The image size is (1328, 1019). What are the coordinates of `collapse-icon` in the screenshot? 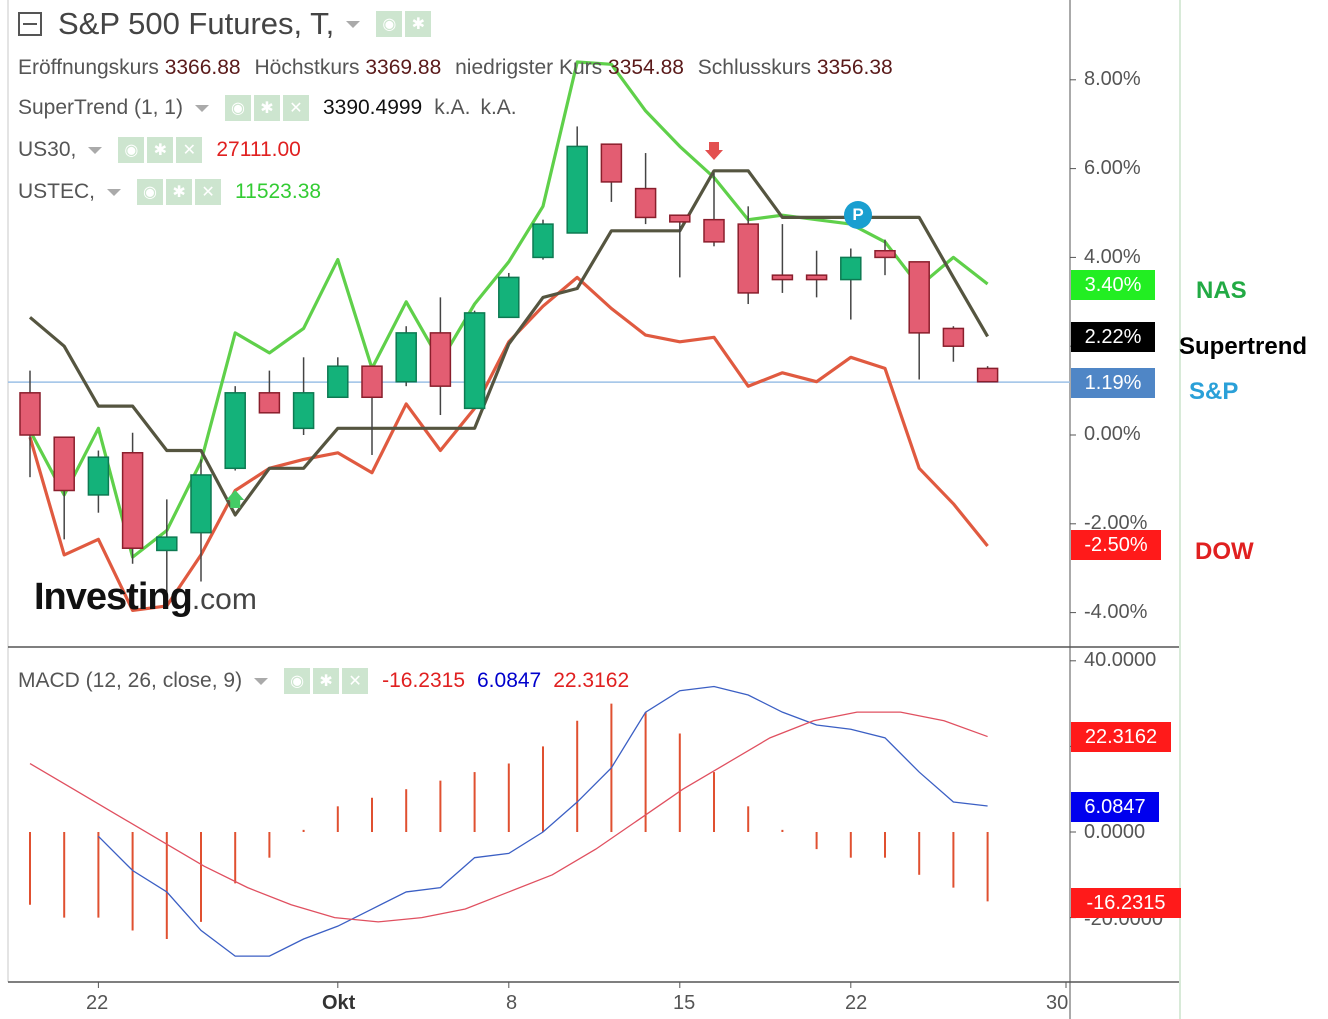 It's located at (30, 24).